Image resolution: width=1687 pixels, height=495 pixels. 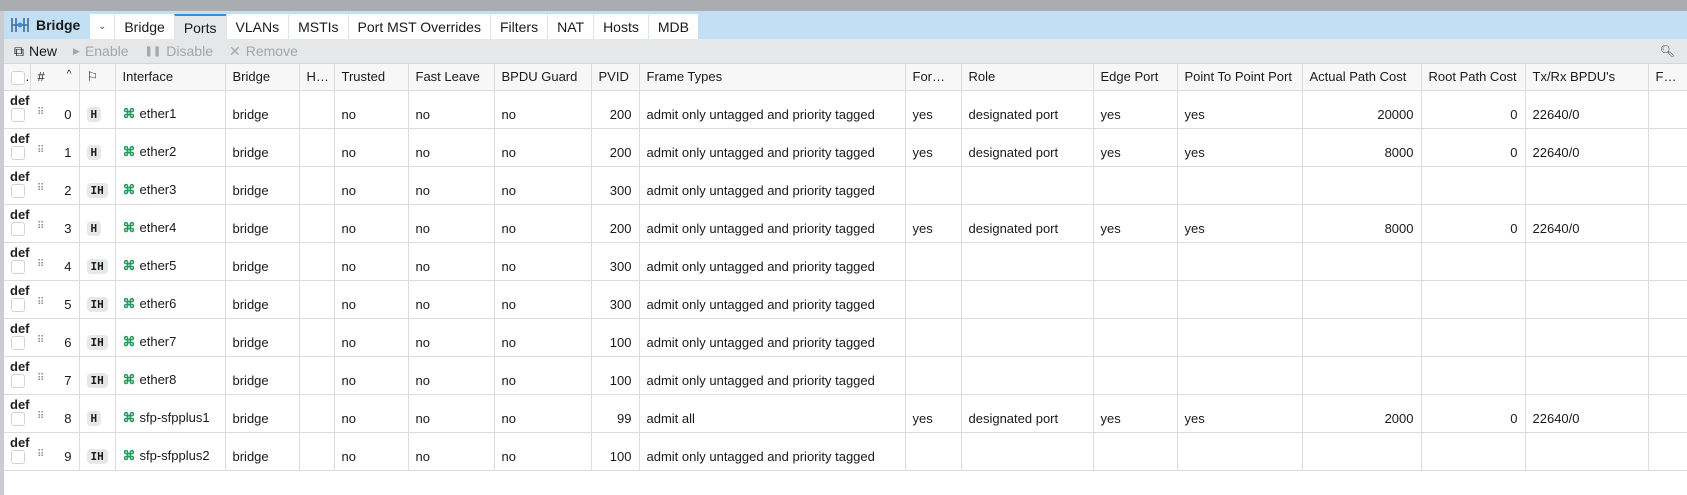 I want to click on col-txrx-bpdu: Tx/Rx BPDU's, so click(x=1587, y=77).